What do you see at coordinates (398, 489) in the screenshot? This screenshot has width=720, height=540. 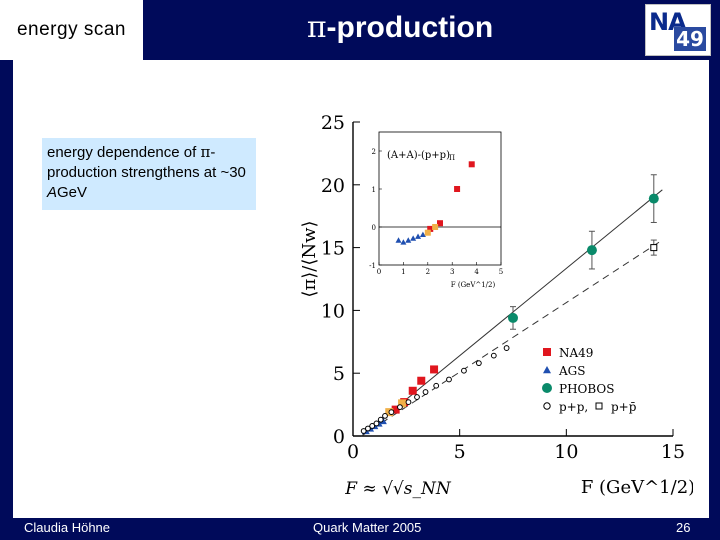 I see `energy-variable-formula: F ≈ √√s_NN` at bounding box center [398, 489].